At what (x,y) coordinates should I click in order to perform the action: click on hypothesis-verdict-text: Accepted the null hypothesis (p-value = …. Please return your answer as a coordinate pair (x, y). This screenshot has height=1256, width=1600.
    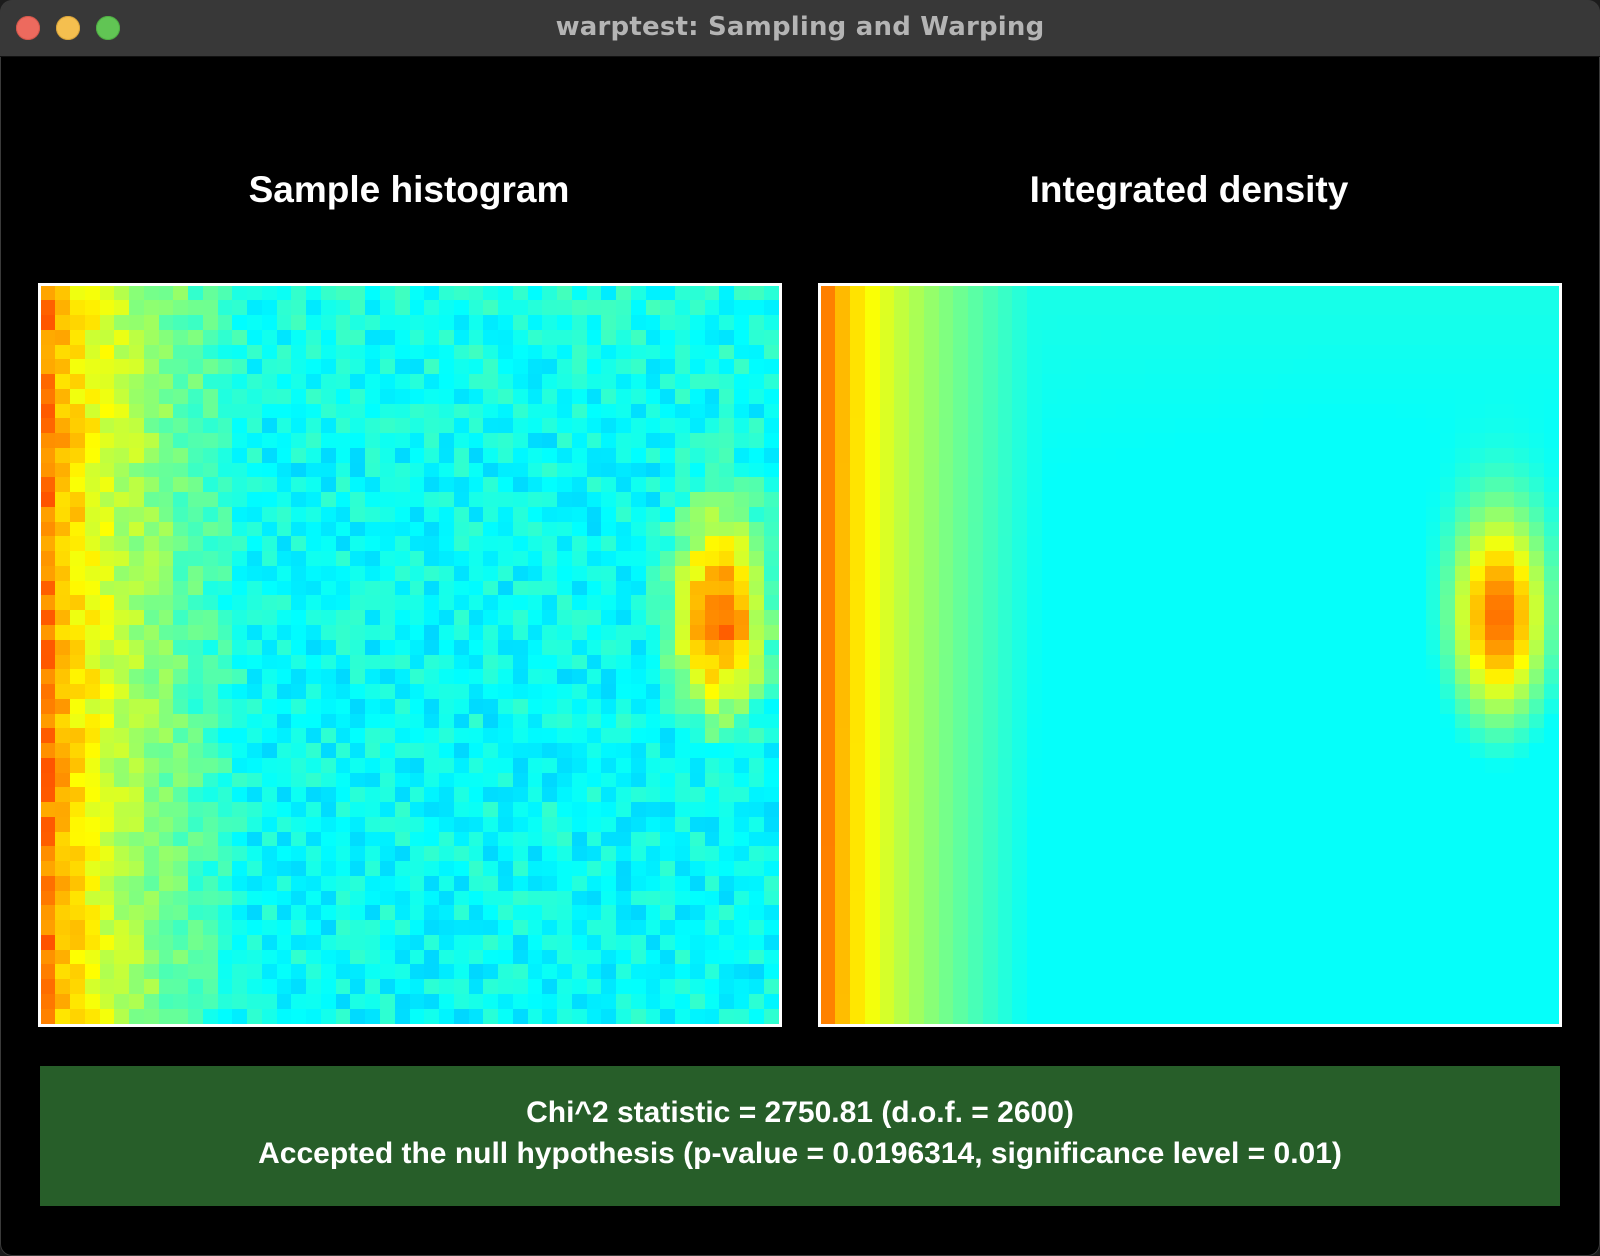
    Looking at the image, I should click on (800, 1153).